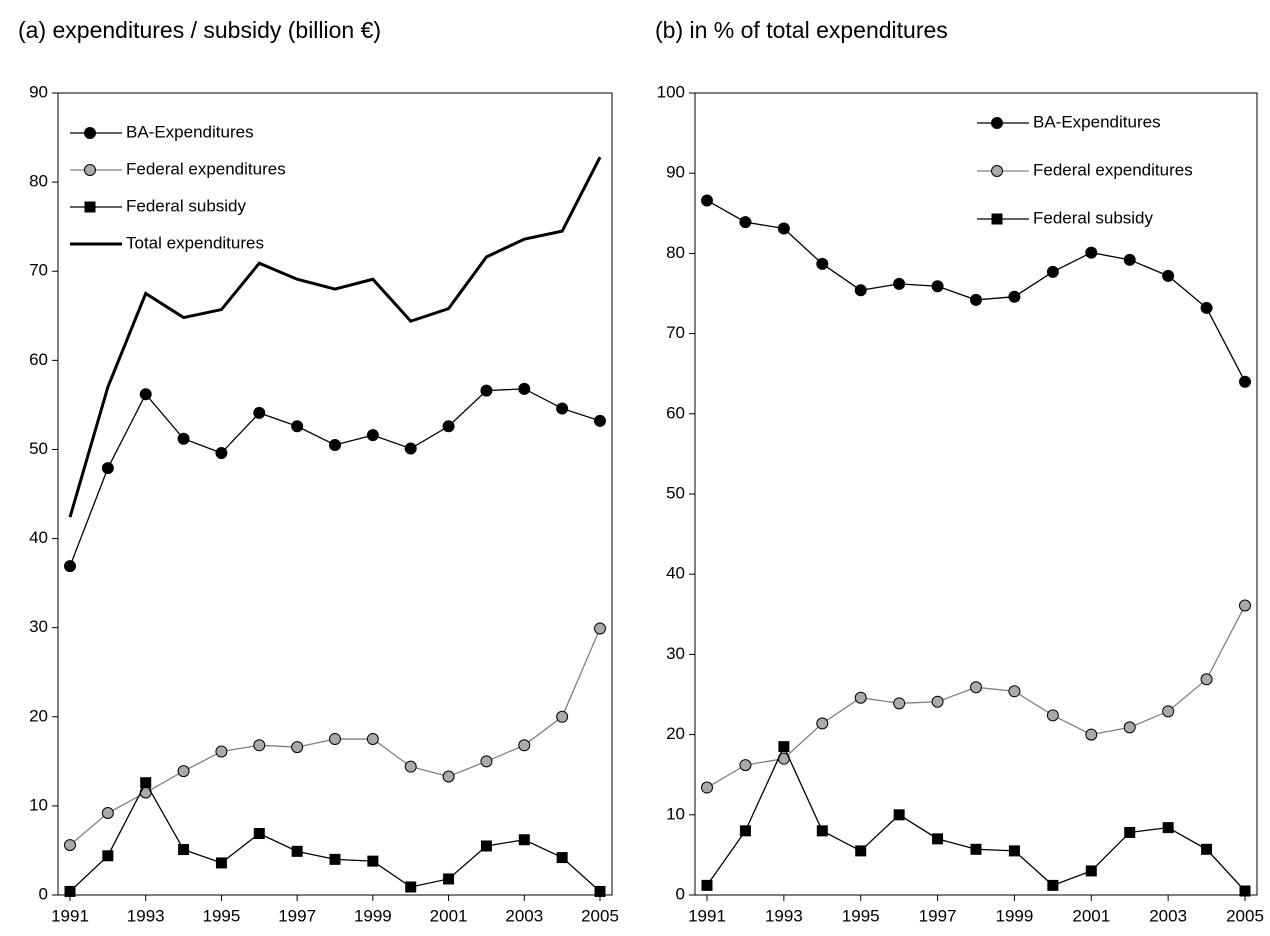 The width and height of the screenshot is (1270, 936). What do you see at coordinates (206, 168) in the screenshot?
I see `legend-label: Federal expenditures` at bounding box center [206, 168].